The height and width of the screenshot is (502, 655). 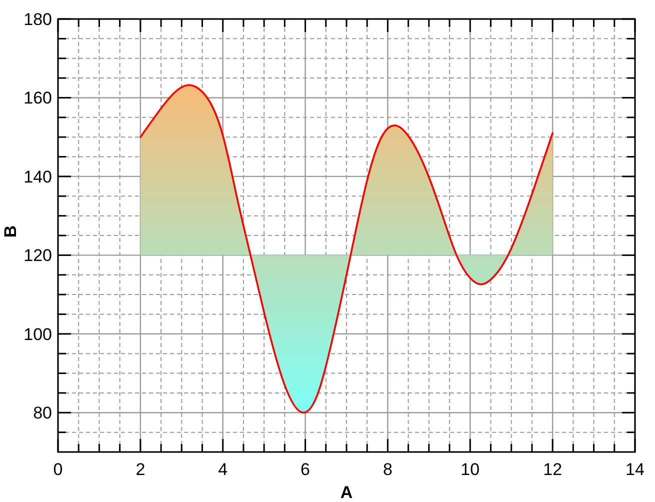 What do you see at coordinates (38, 256) in the screenshot?
I see `y-tick-label: 120` at bounding box center [38, 256].